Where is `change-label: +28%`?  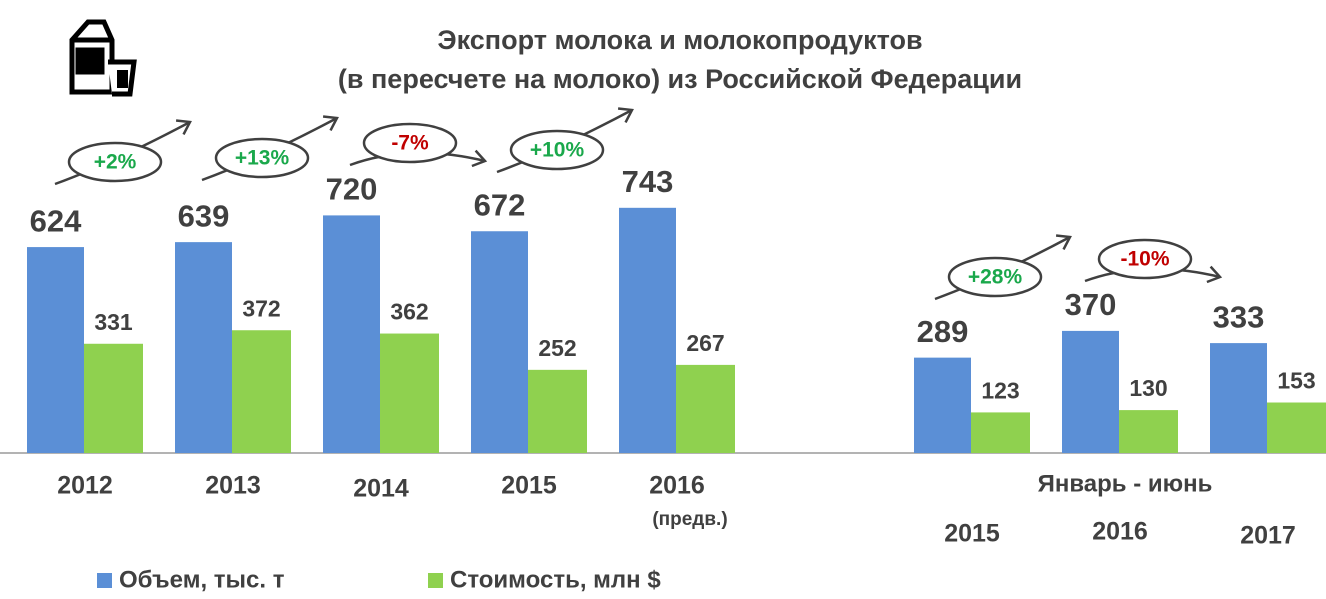
change-label: +28% is located at coordinates (995, 277).